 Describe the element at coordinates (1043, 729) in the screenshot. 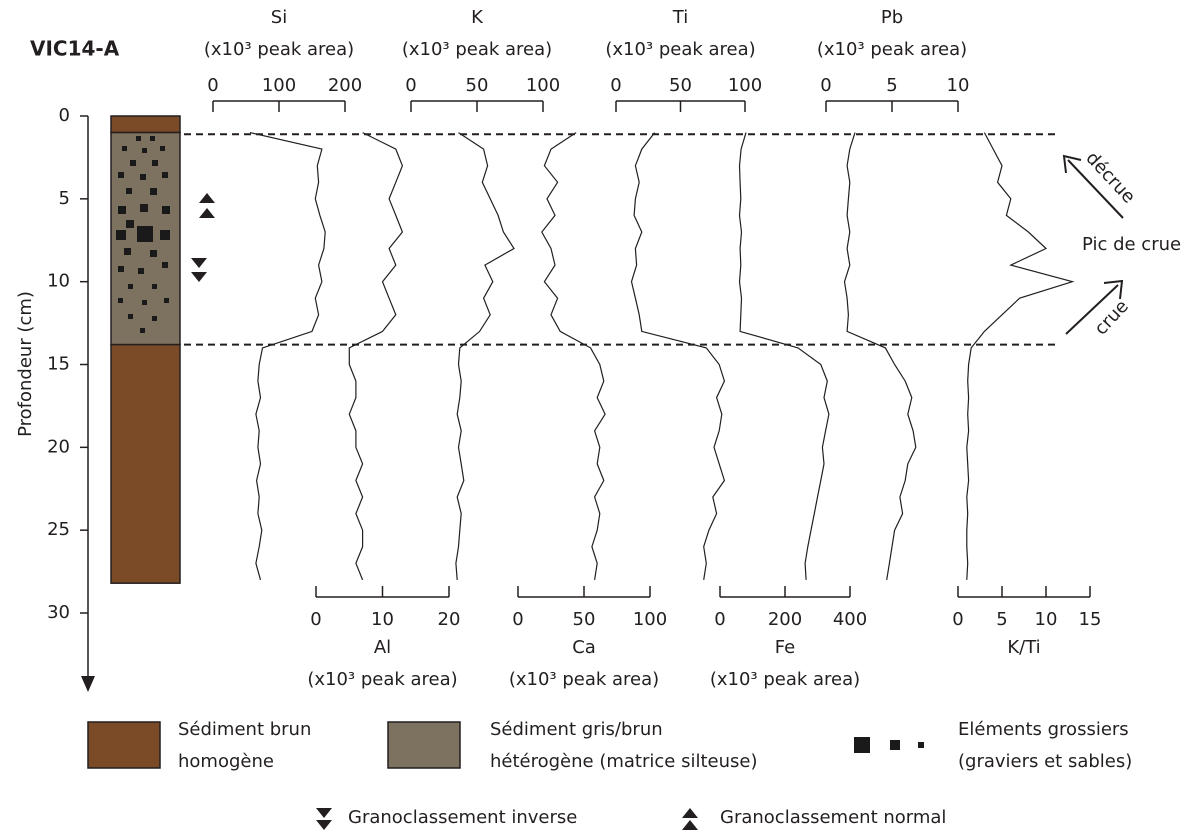

I see `legend-label: Eléments grossiers` at that location.